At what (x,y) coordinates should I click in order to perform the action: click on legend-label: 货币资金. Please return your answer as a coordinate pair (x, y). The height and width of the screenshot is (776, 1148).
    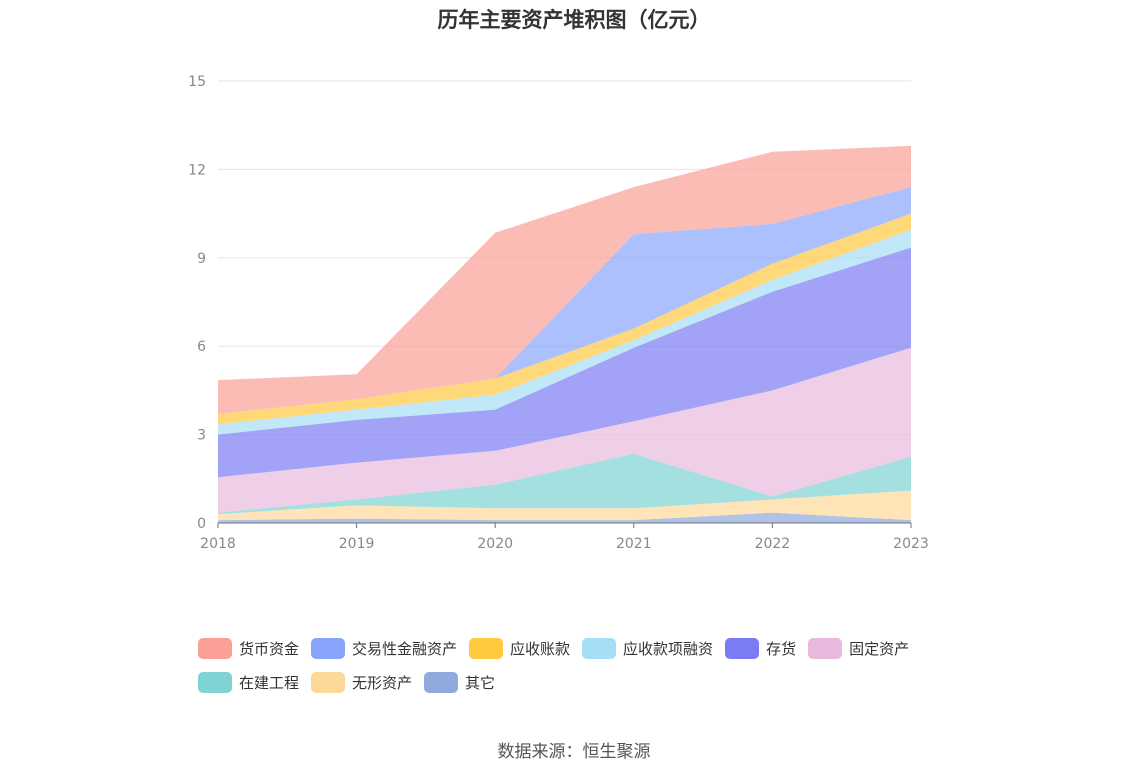
    Looking at the image, I should click on (269, 648).